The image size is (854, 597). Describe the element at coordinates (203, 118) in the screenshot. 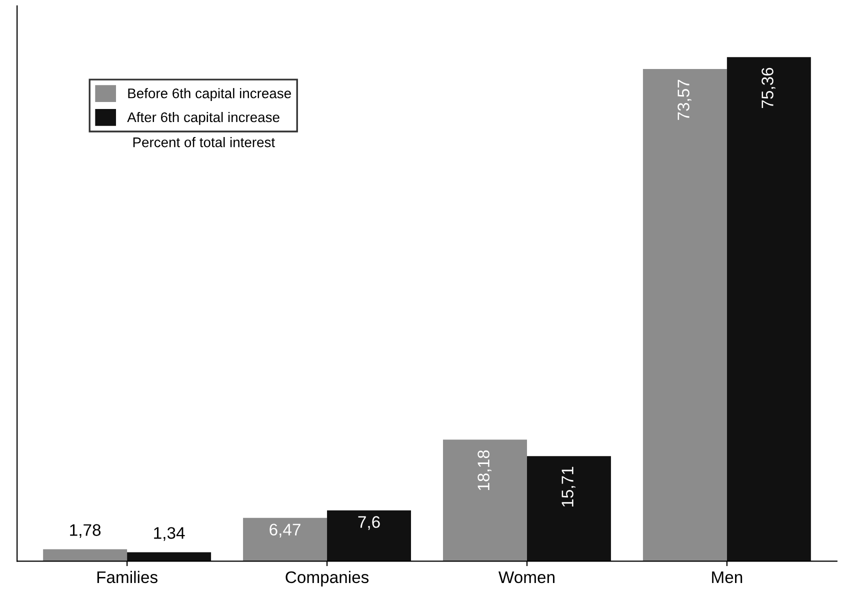

I see `legend-label: After 6th capital increase` at that location.